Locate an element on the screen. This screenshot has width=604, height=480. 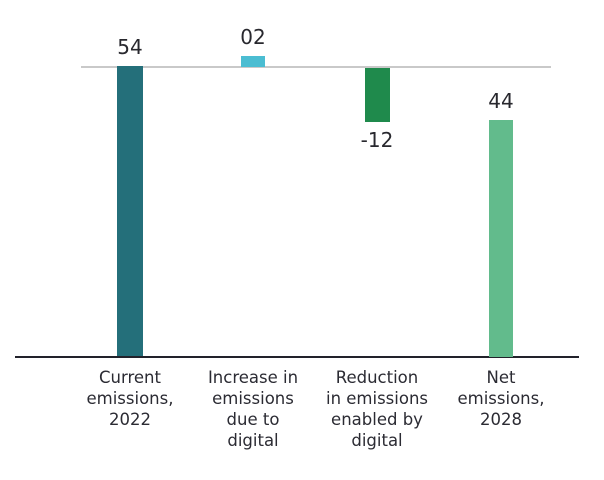
value-label-net-emissions-2028: 44 is located at coordinates (501, 101).